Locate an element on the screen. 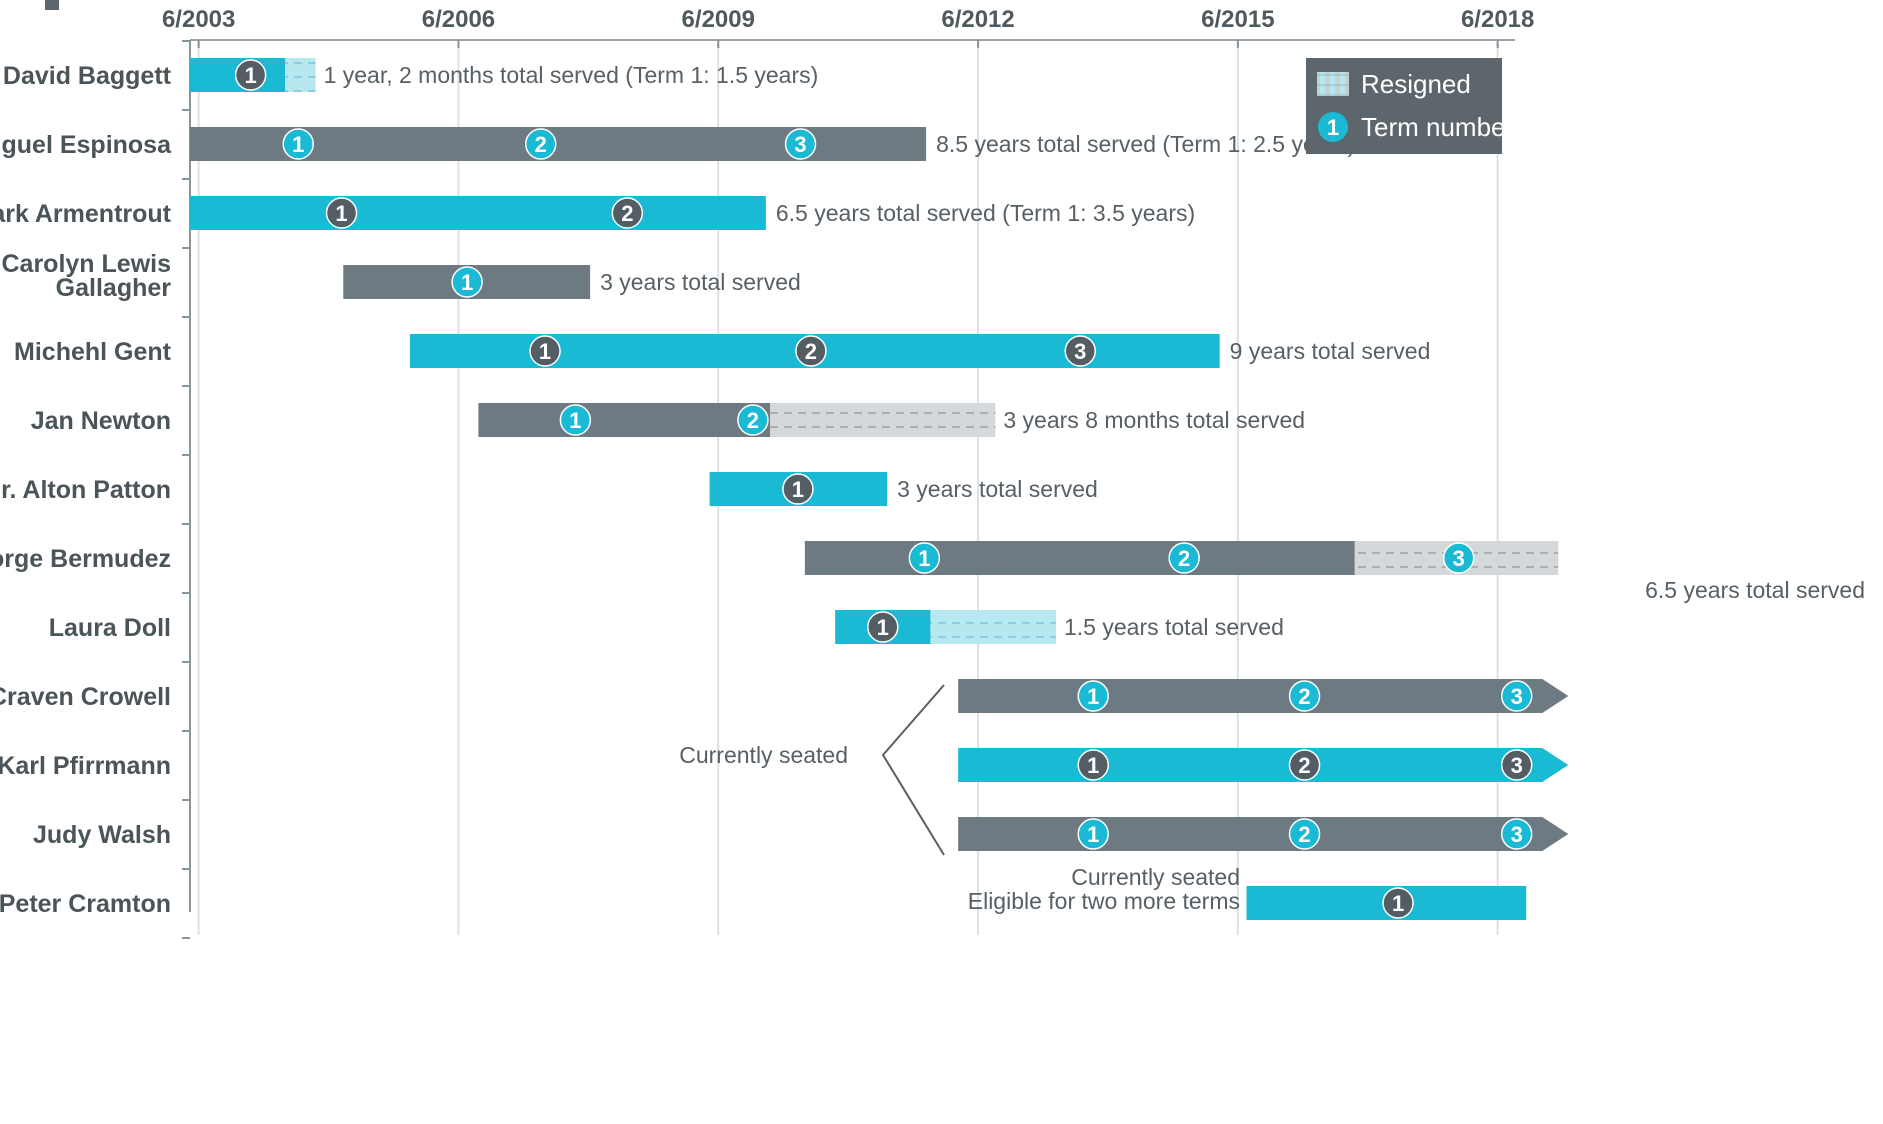  row-label: Laura Doll is located at coordinates (110, 628).